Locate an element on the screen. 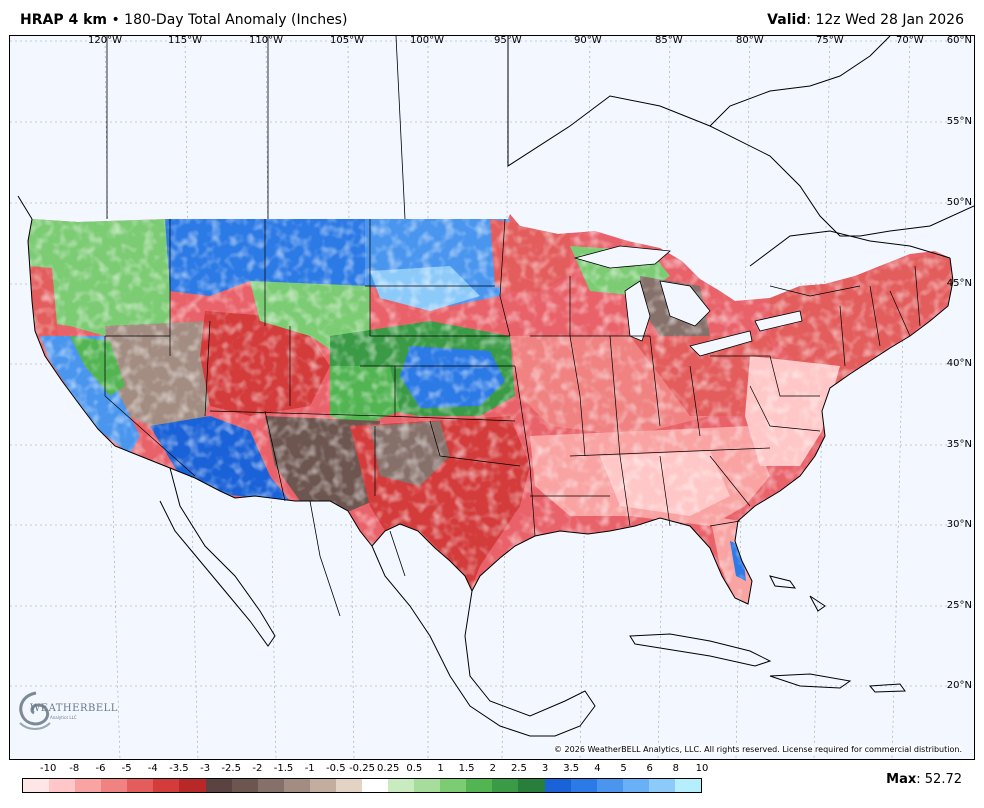 The image size is (984, 808). legend-label: -2 is located at coordinates (257, 768).